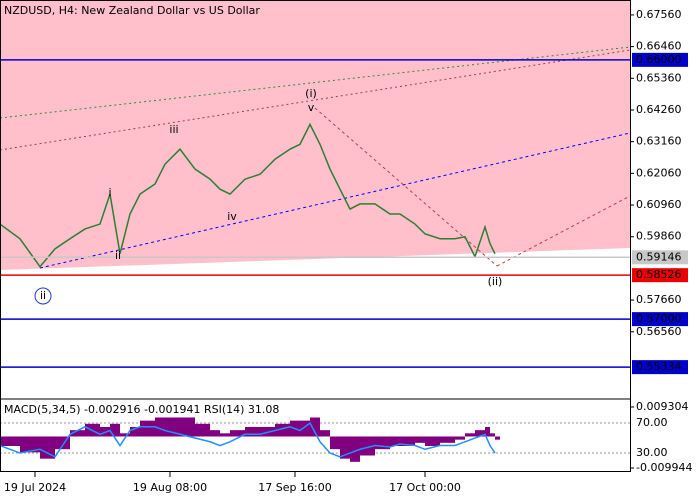  I want to click on y-tick-label: 0.64260, so click(659, 109).